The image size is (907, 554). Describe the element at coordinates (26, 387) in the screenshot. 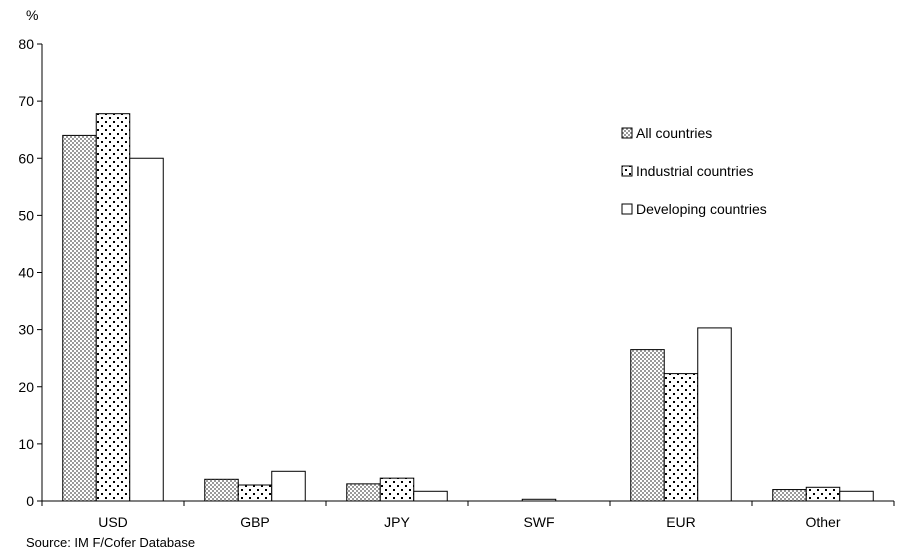

I see `y-tick-label: 20` at that location.